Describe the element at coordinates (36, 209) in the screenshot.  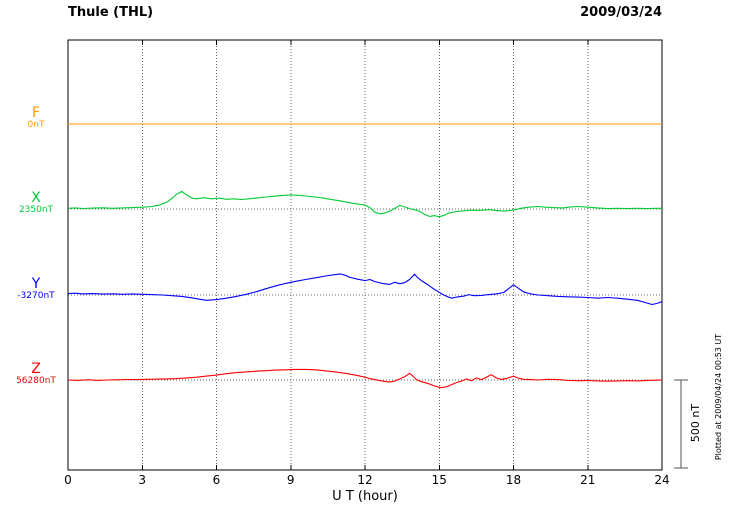
I see `channel-baseline: 2350nT` at that location.